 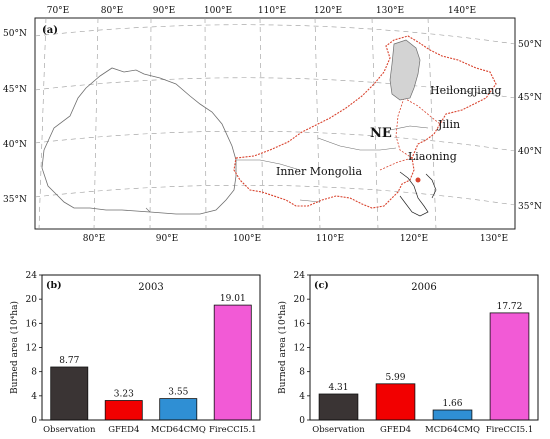 I want to click on data-label: 3.23, so click(x=124, y=395).